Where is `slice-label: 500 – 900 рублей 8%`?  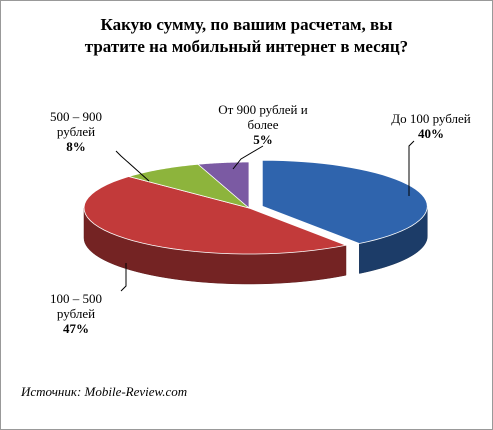 slice-label: 500 – 900 рублей 8% is located at coordinates (76, 131).